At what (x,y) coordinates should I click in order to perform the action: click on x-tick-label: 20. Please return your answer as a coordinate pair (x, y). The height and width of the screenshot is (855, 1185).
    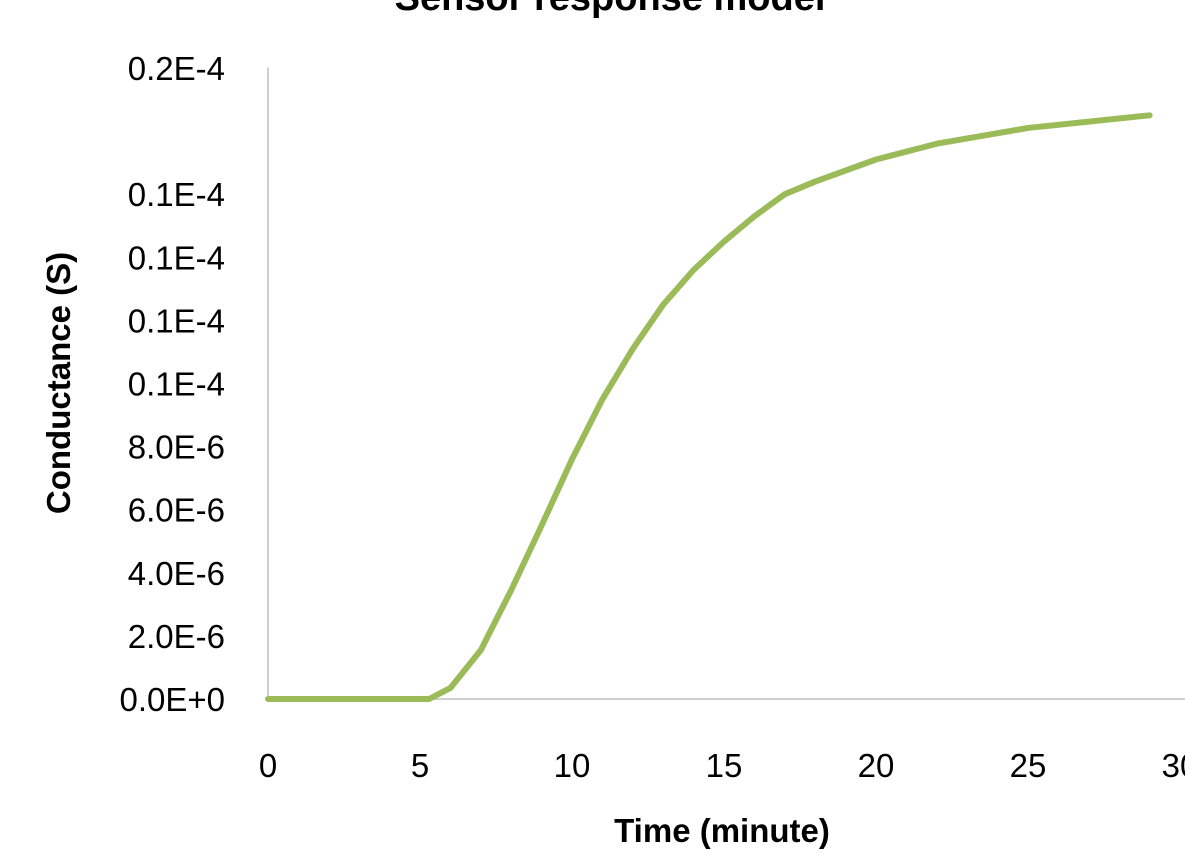
    Looking at the image, I should click on (876, 765).